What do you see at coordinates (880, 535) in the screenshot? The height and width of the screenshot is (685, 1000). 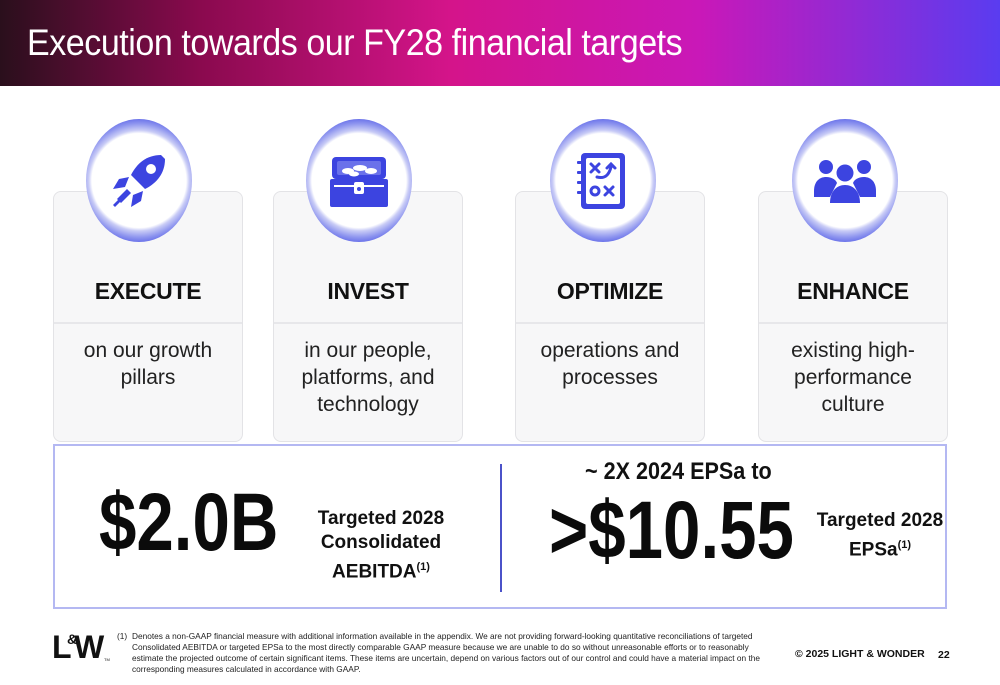 I see `eps-target-label: Targeted 2028 EPSa(1)` at bounding box center [880, 535].